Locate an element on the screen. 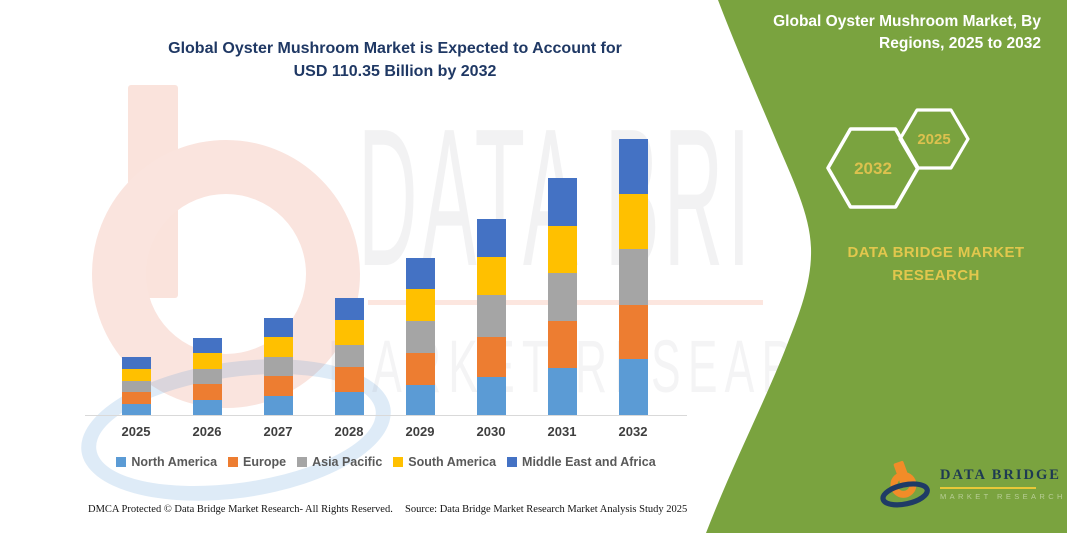 This screenshot has height=533, width=1067. bar-segment-middle-east-and-africa-2029 is located at coordinates (420, 274).